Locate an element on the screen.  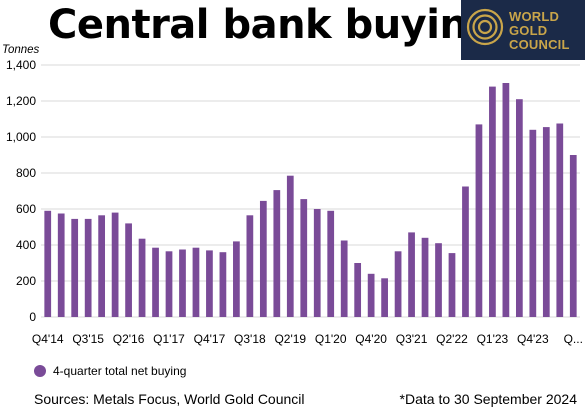
x-tick-label: Q2'22 is located at coordinates (452, 339).